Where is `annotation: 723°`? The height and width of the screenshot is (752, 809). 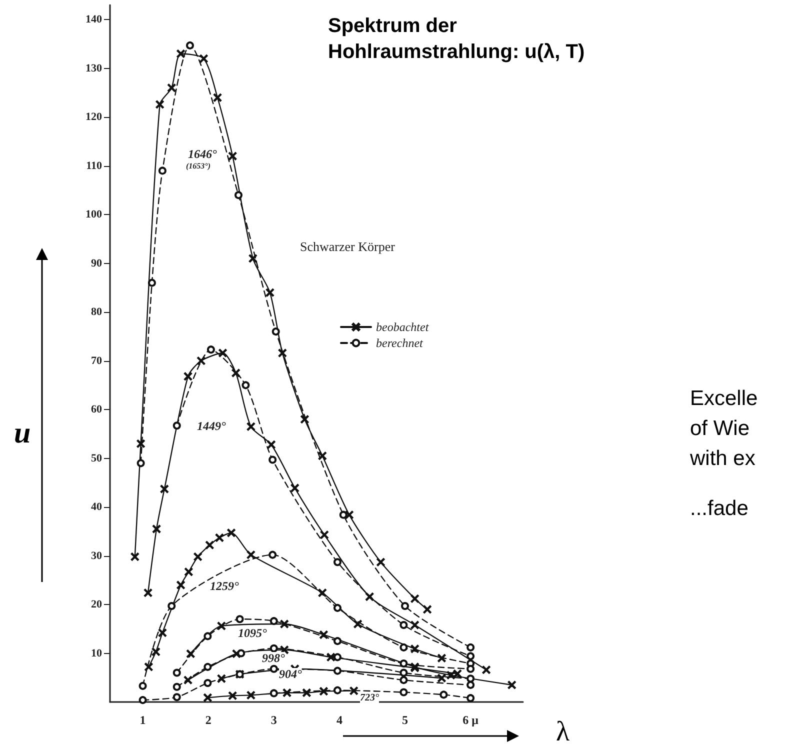 annotation: 723° is located at coordinates (369, 698).